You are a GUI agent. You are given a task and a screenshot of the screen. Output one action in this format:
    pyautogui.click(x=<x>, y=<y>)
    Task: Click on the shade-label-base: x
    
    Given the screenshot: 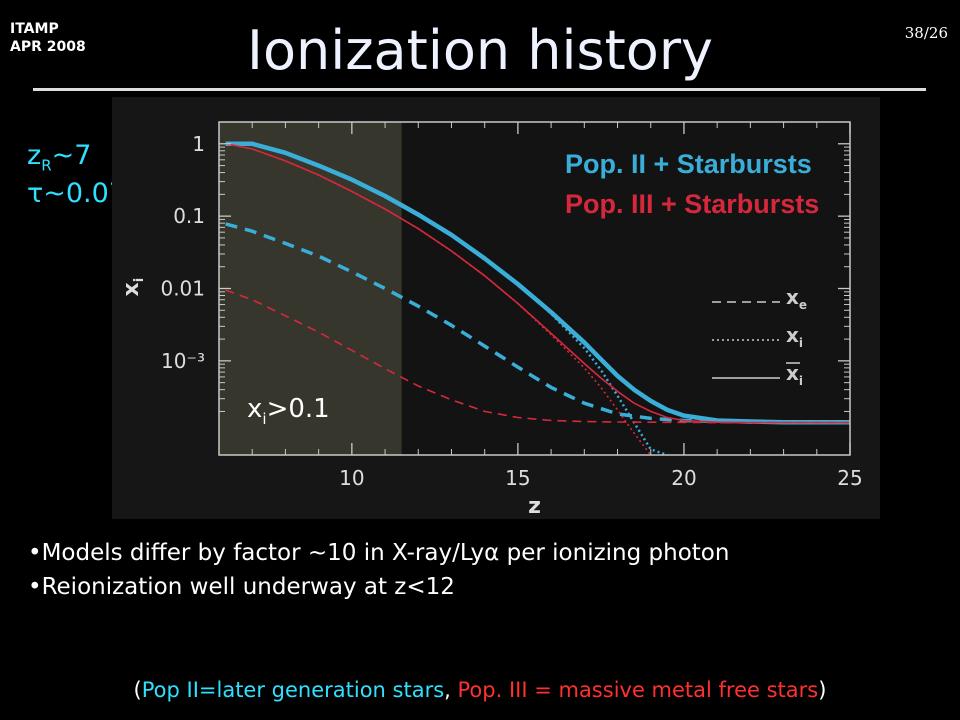 What is the action you would take?
    pyautogui.click(x=254, y=409)
    